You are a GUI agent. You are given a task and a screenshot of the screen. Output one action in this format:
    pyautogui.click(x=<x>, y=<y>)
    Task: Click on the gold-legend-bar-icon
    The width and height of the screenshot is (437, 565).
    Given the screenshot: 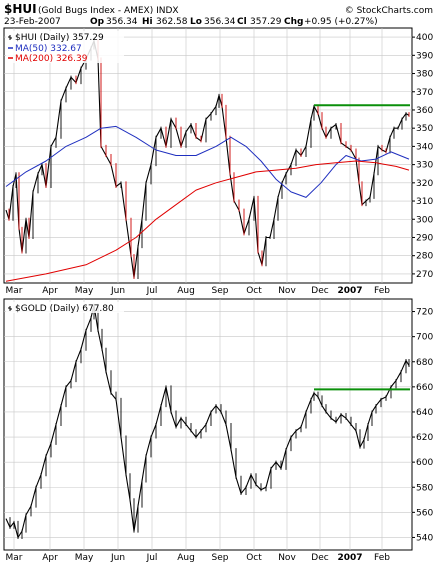 What is the action you would take?
    pyautogui.click(x=10, y=308)
    